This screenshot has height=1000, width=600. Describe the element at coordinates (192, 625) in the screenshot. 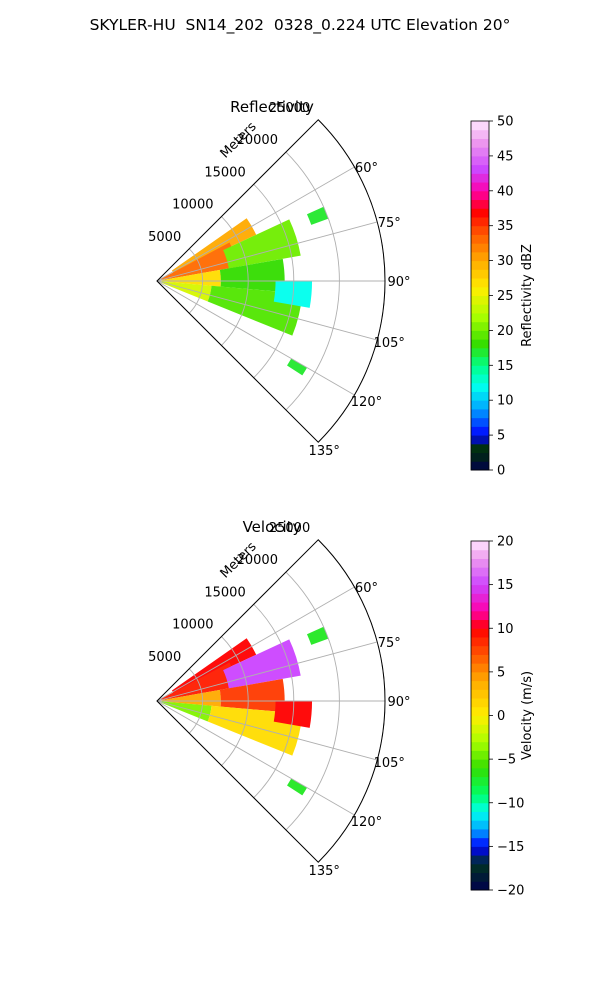

I see `range-tick-label: 10000` at that location.